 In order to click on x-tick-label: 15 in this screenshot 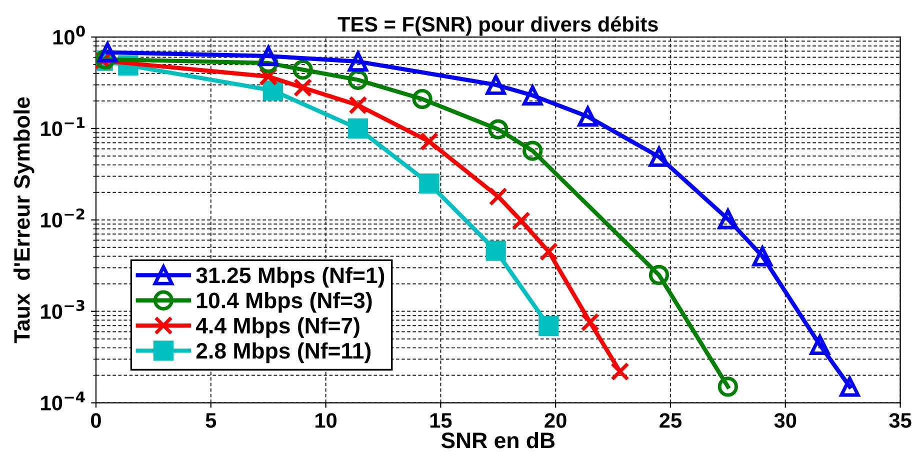, I will do `click(441, 420)`.